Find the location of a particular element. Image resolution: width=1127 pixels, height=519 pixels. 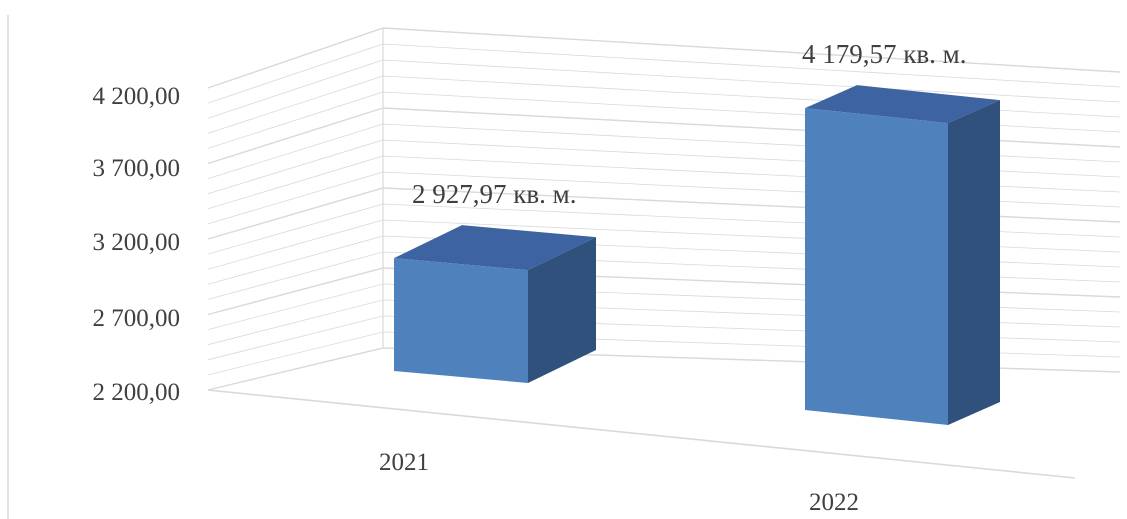

floor-front-edge is located at coordinates (641, 434).